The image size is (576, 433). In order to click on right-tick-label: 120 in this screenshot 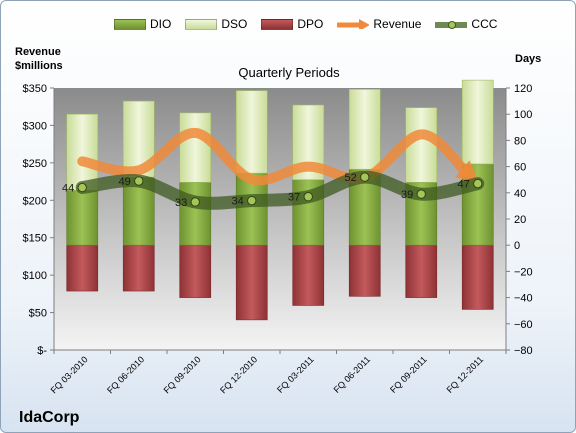, I will do `click(523, 89)`.